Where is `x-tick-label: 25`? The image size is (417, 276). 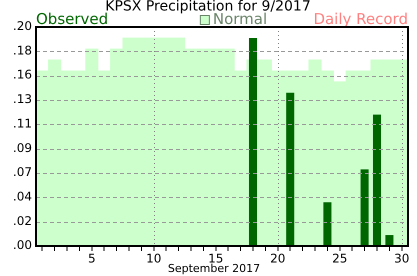 x-tick-label: 25 is located at coordinates (340, 258).